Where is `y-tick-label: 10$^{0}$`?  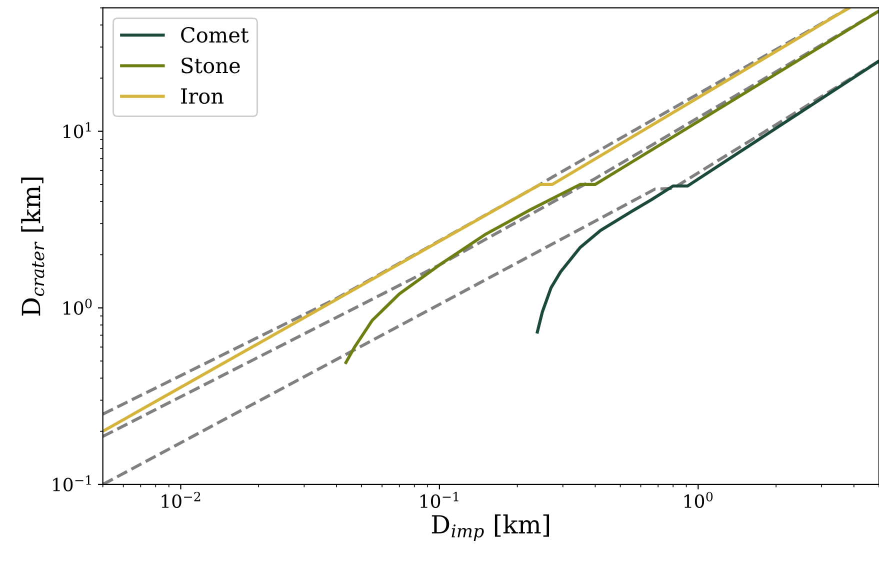
y-tick-label: 10$^{0}$ is located at coordinates (78, 306).